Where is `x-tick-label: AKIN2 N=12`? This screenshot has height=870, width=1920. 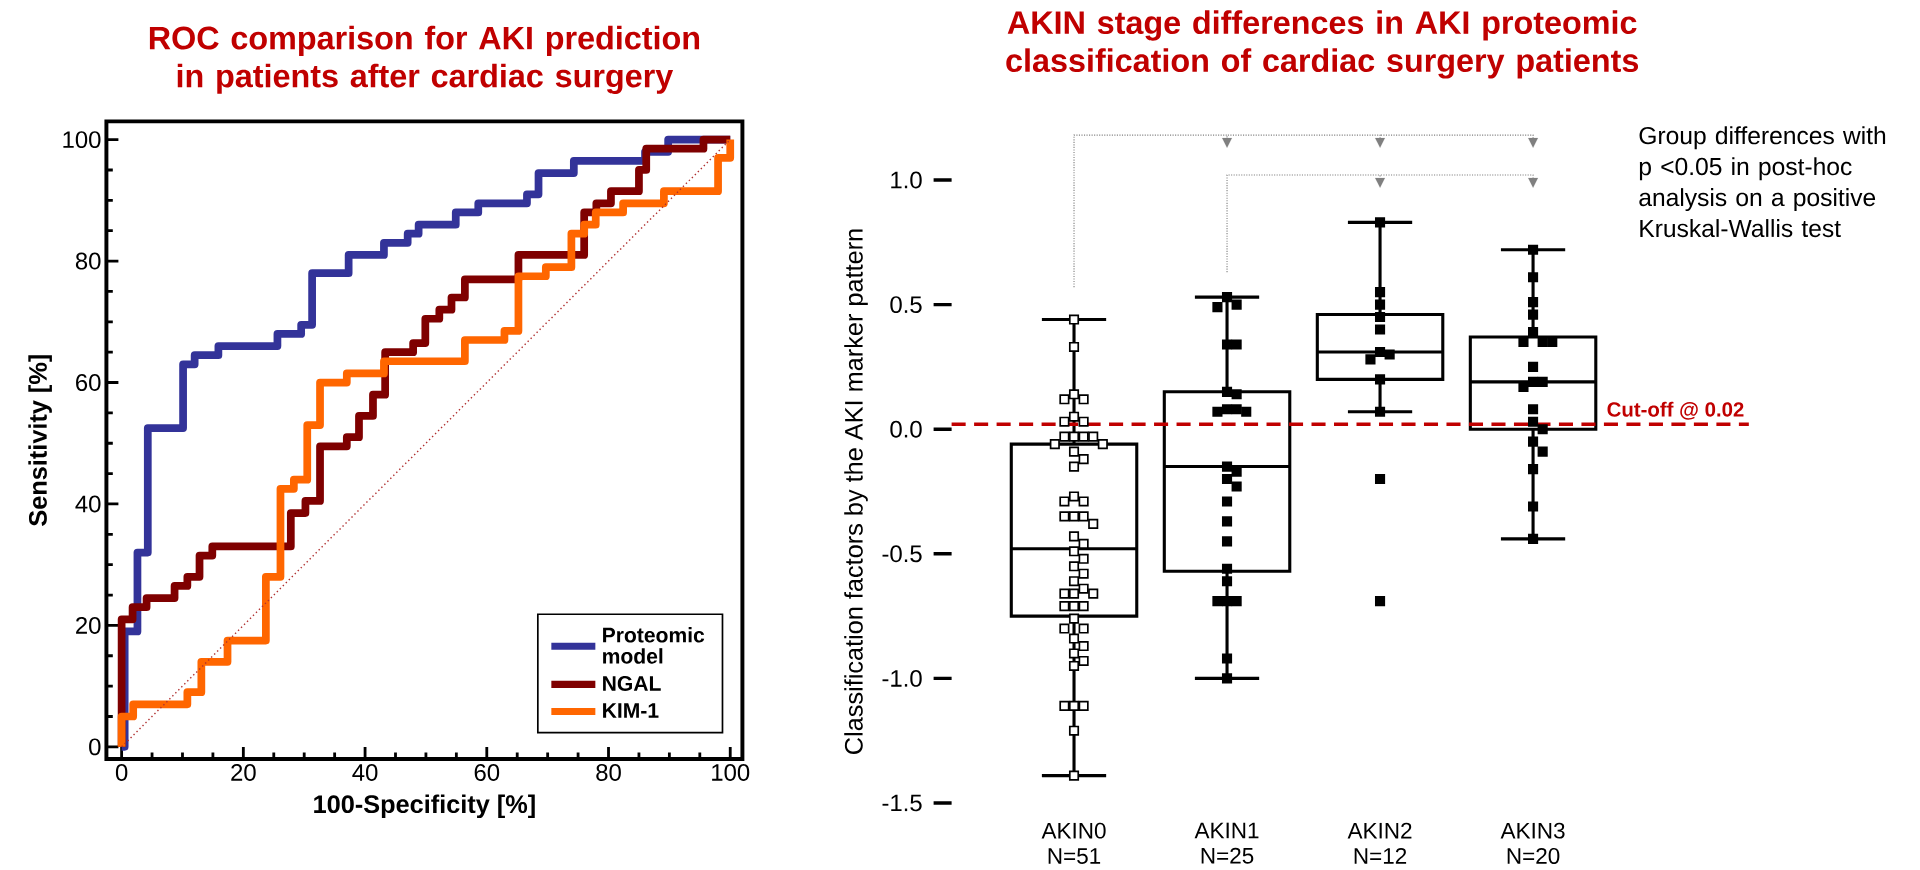 x-tick-label: AKIN2 N=12 is located at coordinates (1379, 843).